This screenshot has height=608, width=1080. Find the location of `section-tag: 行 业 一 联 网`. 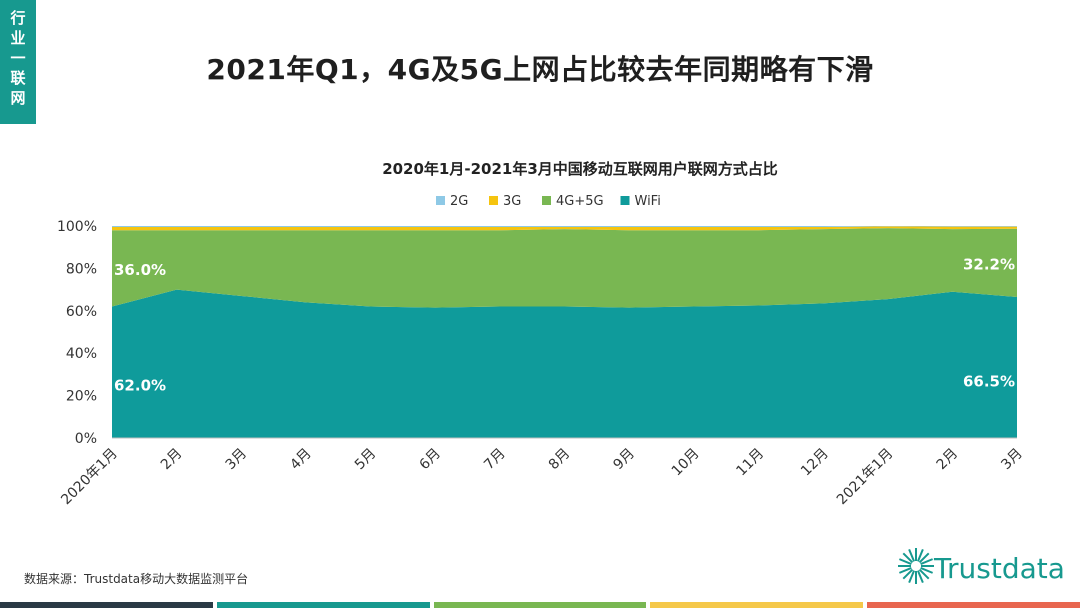

section-tag: 行 业 一 联 网 is located at coordinates (18, 62).